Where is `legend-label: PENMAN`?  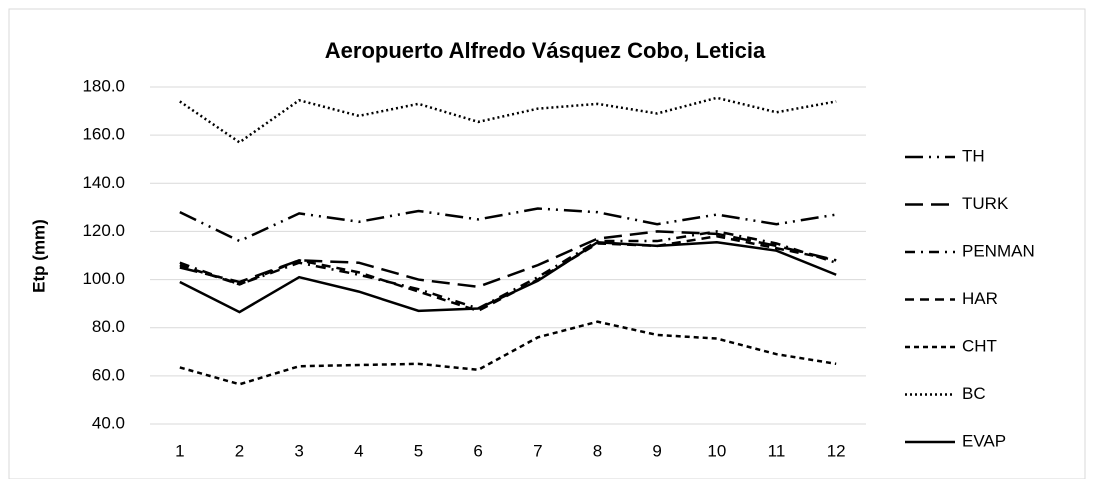 legend-label: PENMAN is located at coordinates (998, 250).